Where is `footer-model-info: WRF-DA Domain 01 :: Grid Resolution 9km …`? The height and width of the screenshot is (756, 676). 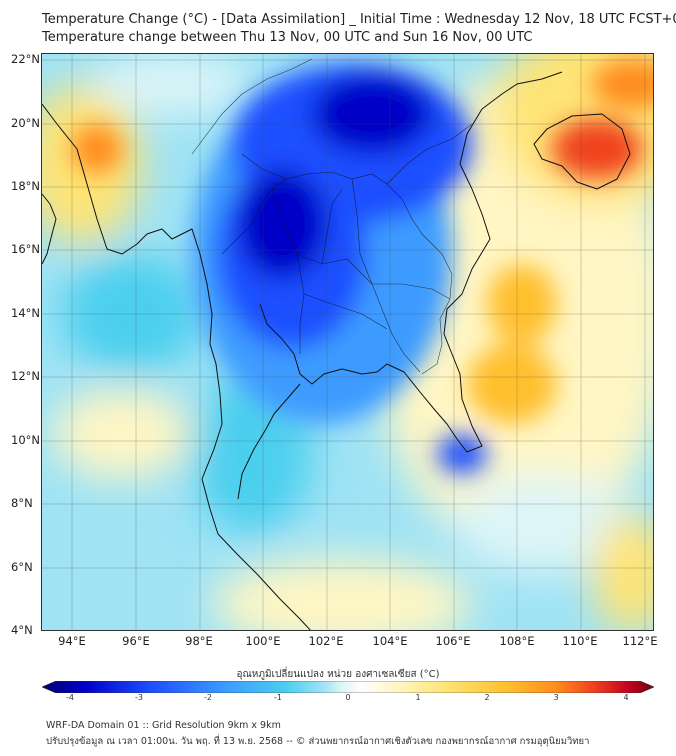
footer-model-info: WRF-DA Domain 01 :: Grid Resolution 9km … is located at coordinates (163, 725).